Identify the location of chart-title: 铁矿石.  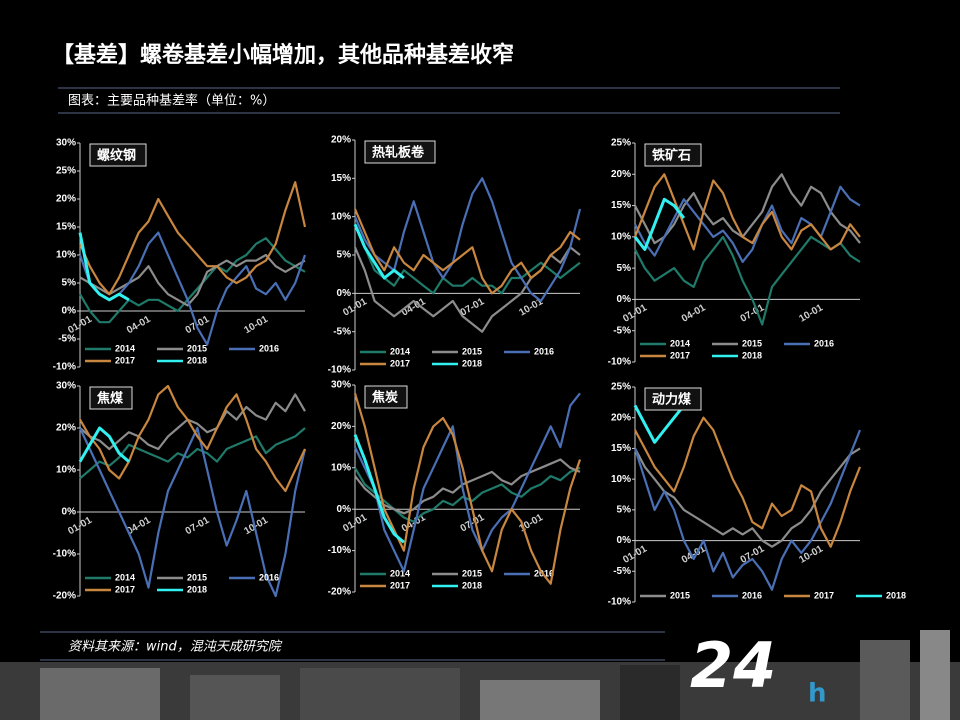
(671, 156).